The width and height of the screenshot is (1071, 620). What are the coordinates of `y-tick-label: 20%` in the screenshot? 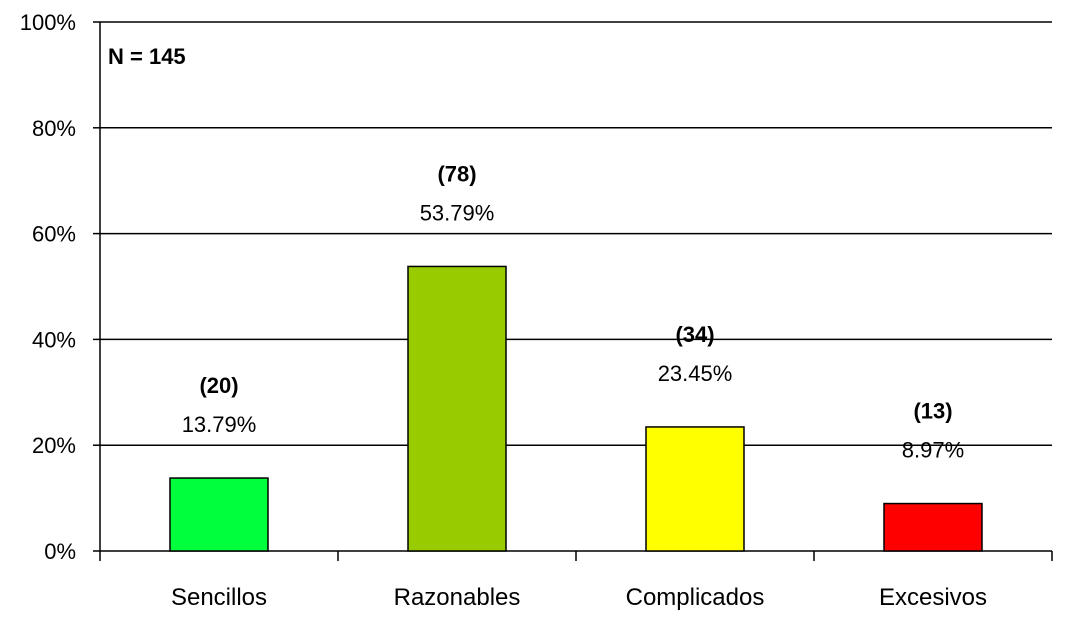 It's located at (54, 445).